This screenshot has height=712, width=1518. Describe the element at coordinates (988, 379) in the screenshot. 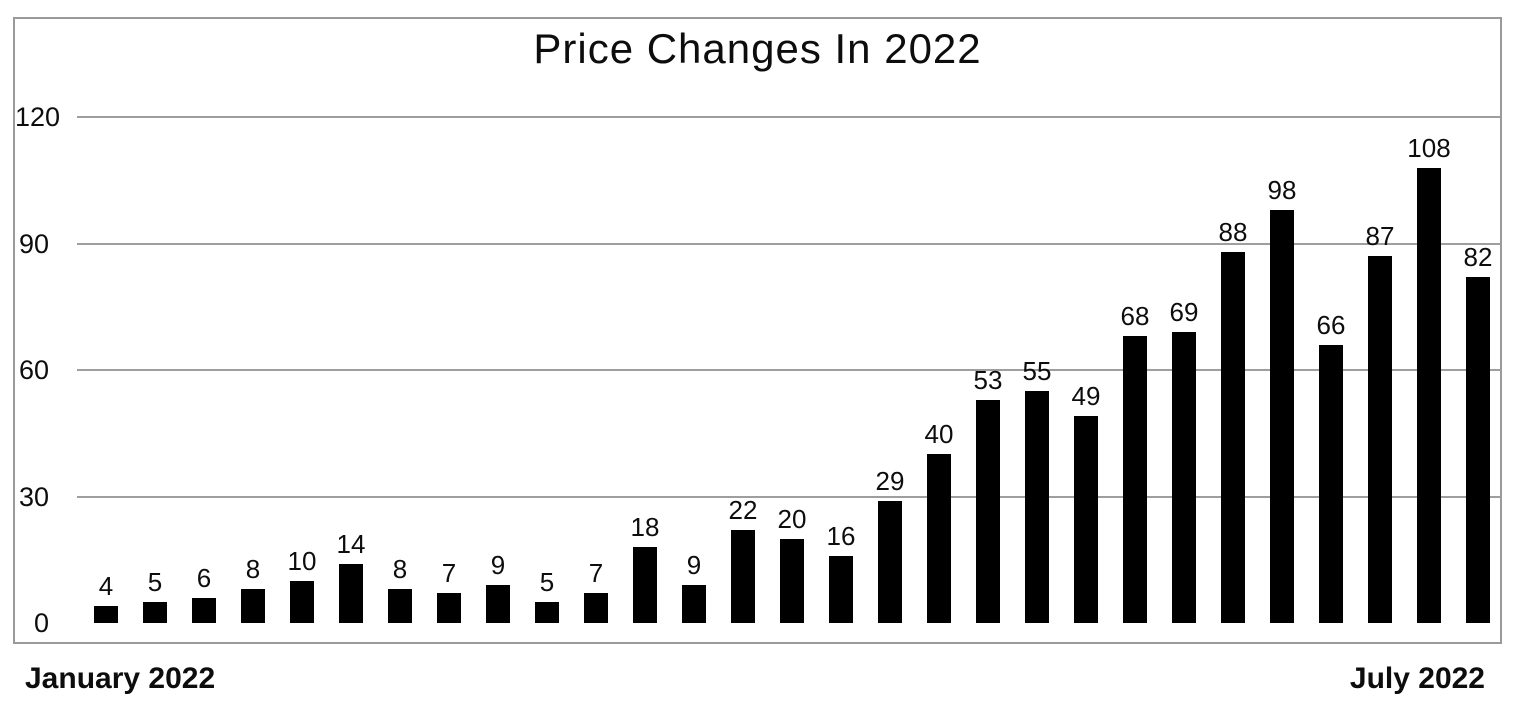

I see `bar-value-label: 53` at that location.